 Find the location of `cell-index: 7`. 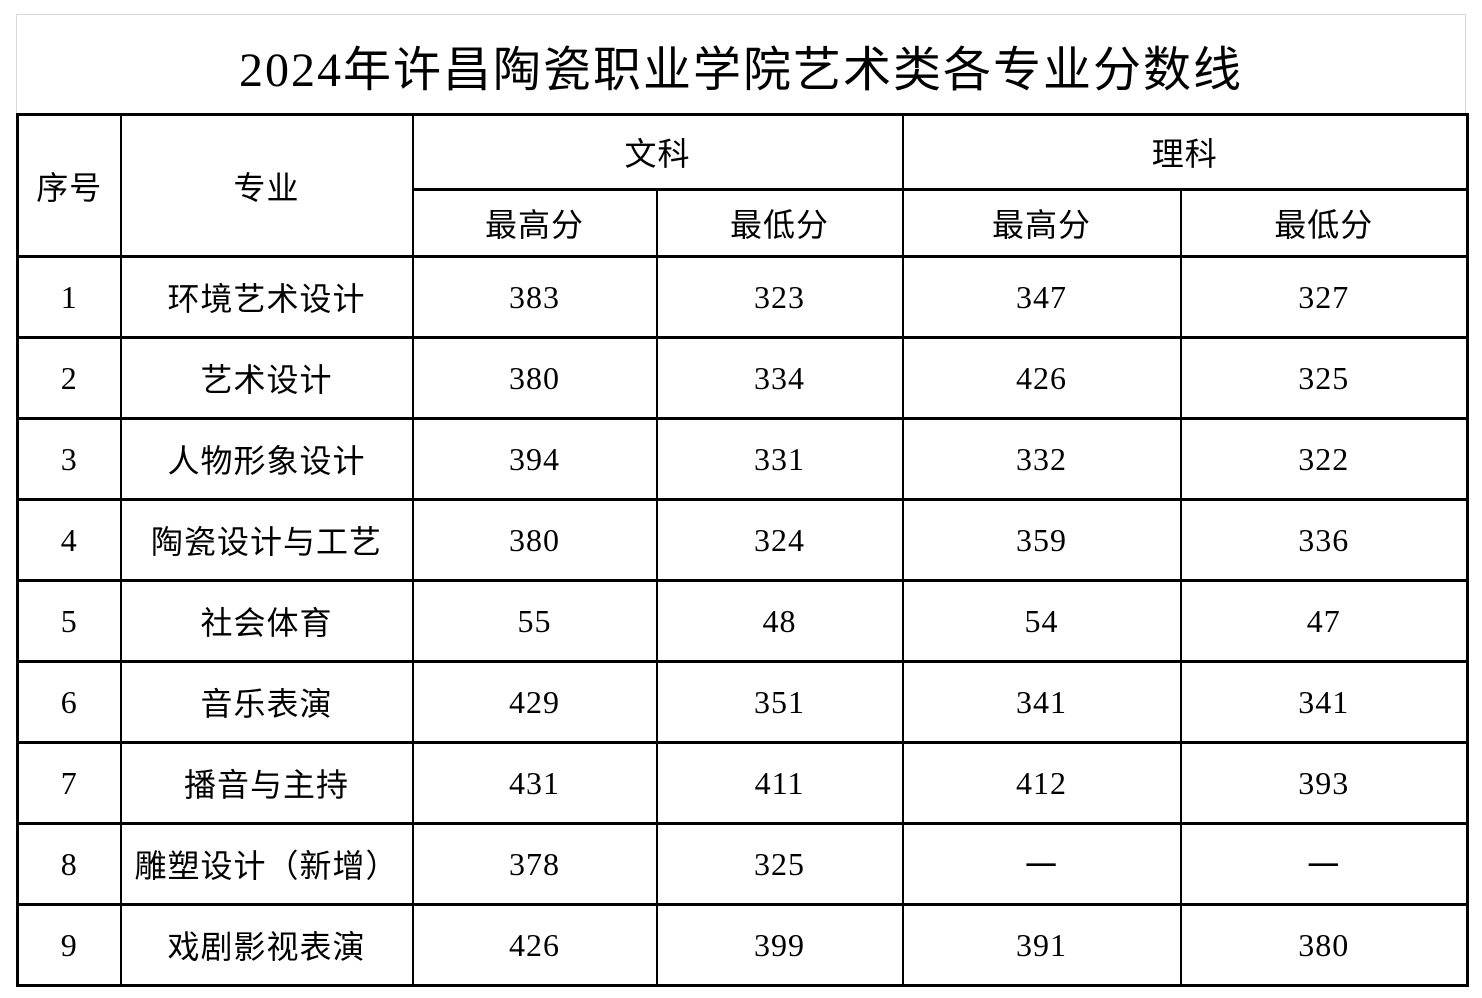

cell-index: 7 is located at coordinates (69, 783).